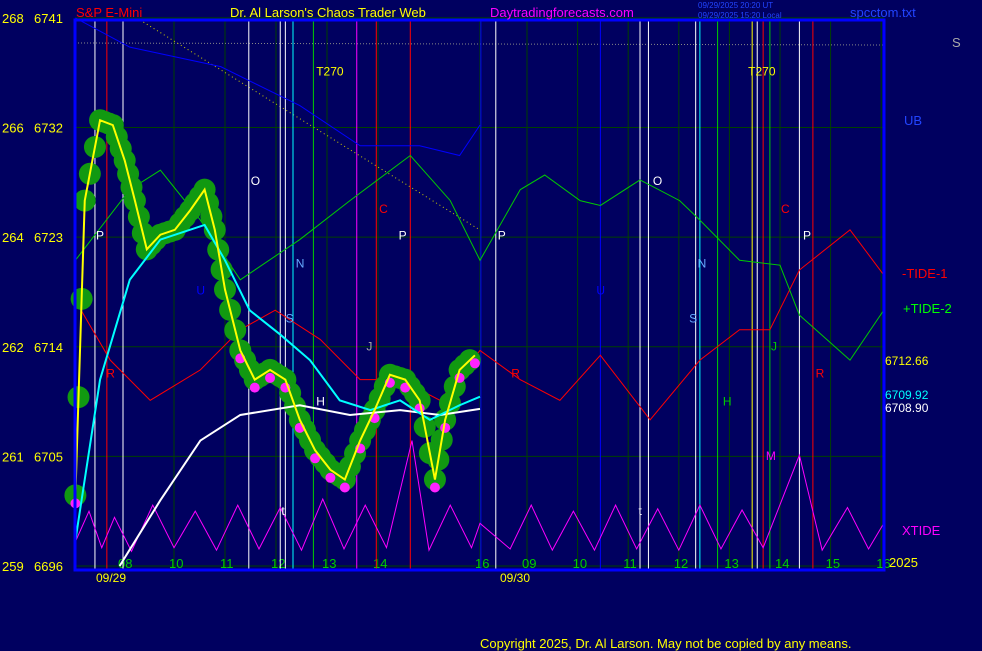 This screenshot has height=651, width=982. I want to click on year-label: 2025, so click(903, 562).